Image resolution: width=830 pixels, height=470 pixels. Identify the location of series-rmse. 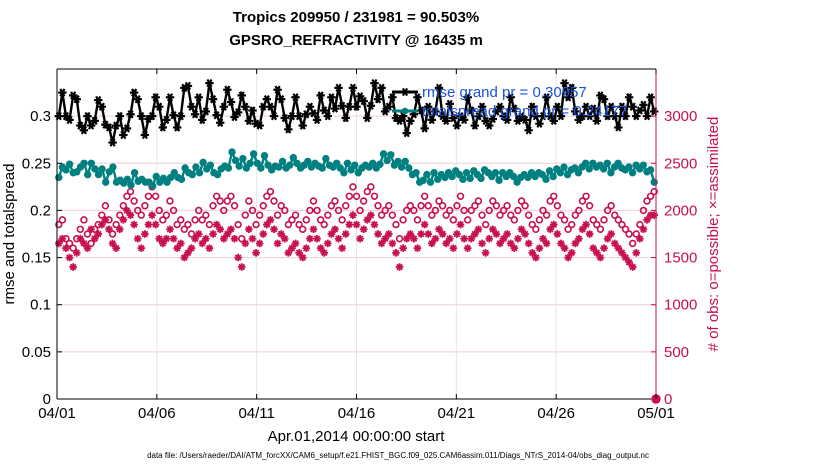
(356, 112).